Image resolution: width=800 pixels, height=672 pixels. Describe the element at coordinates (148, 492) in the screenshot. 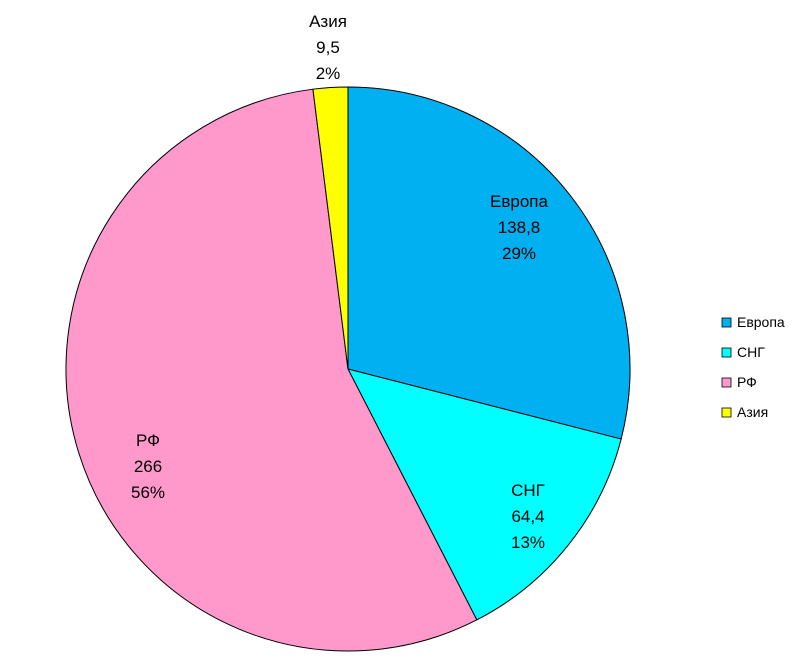

I see `data-label-percent-2: 56%` at that location.